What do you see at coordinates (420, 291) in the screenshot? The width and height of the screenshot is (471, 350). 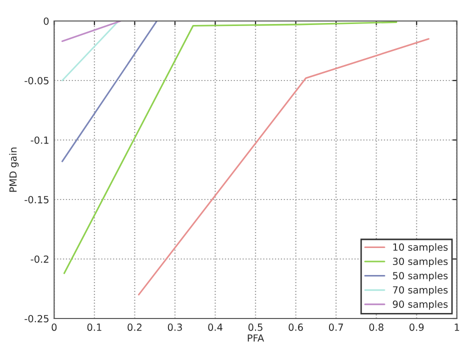 I see `legend-label: 70 samples` at bounding box center [420, 291].